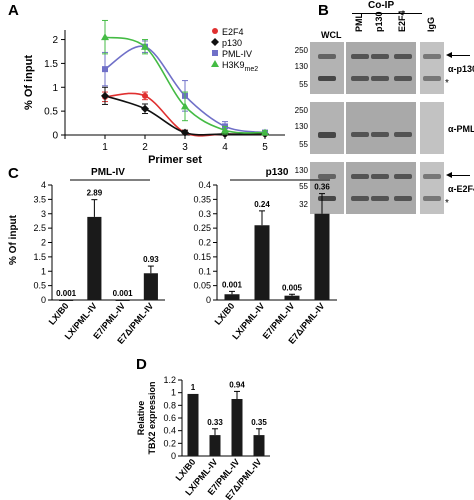 This screenshot has height=500, width=474. I want to click on lane-label: IgG, so click(431, 24).